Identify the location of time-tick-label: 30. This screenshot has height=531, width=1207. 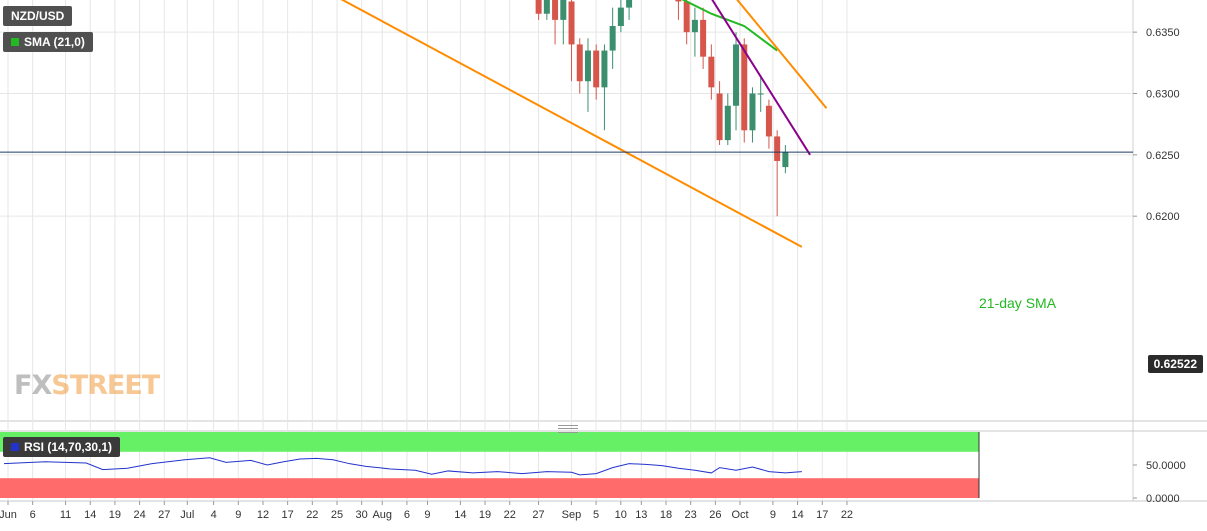
(362, 515).